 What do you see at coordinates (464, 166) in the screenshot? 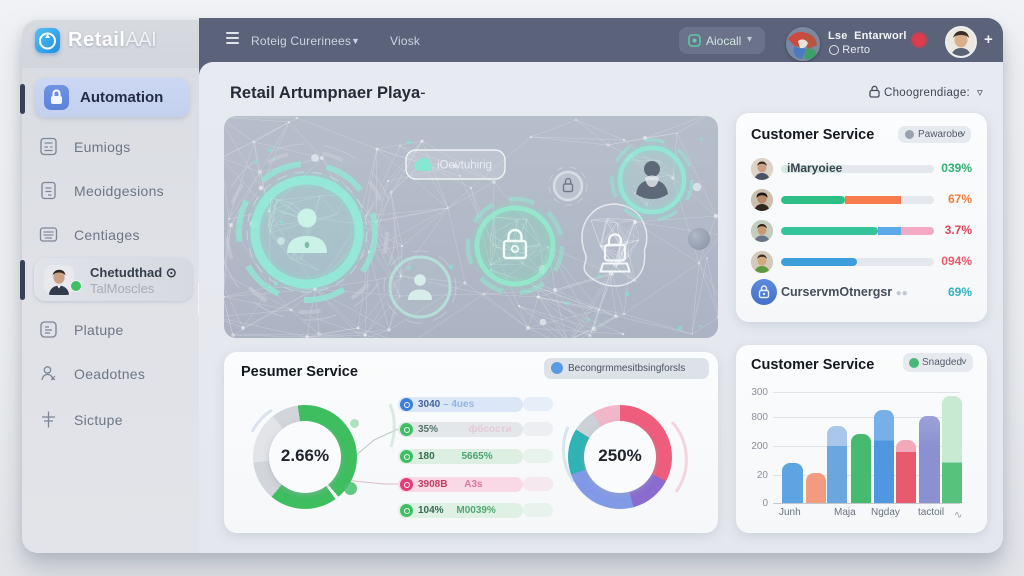
I see `svg-text: iOevtuhirig` at bounding box center [464, 166].